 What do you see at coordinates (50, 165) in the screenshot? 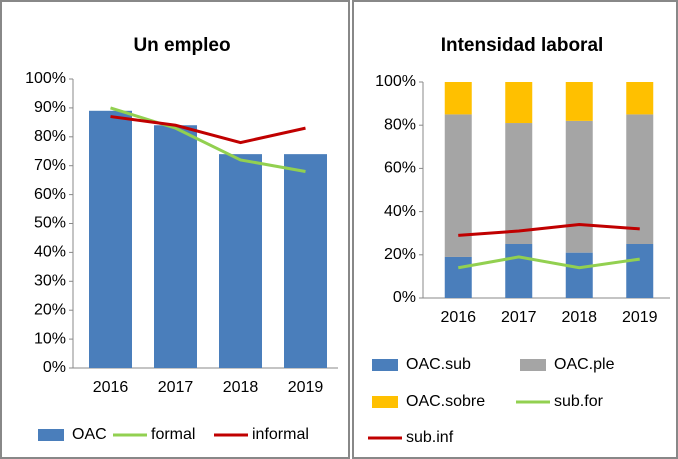
I see `y-tick-label: 70%` at bounding box center [50, 165].